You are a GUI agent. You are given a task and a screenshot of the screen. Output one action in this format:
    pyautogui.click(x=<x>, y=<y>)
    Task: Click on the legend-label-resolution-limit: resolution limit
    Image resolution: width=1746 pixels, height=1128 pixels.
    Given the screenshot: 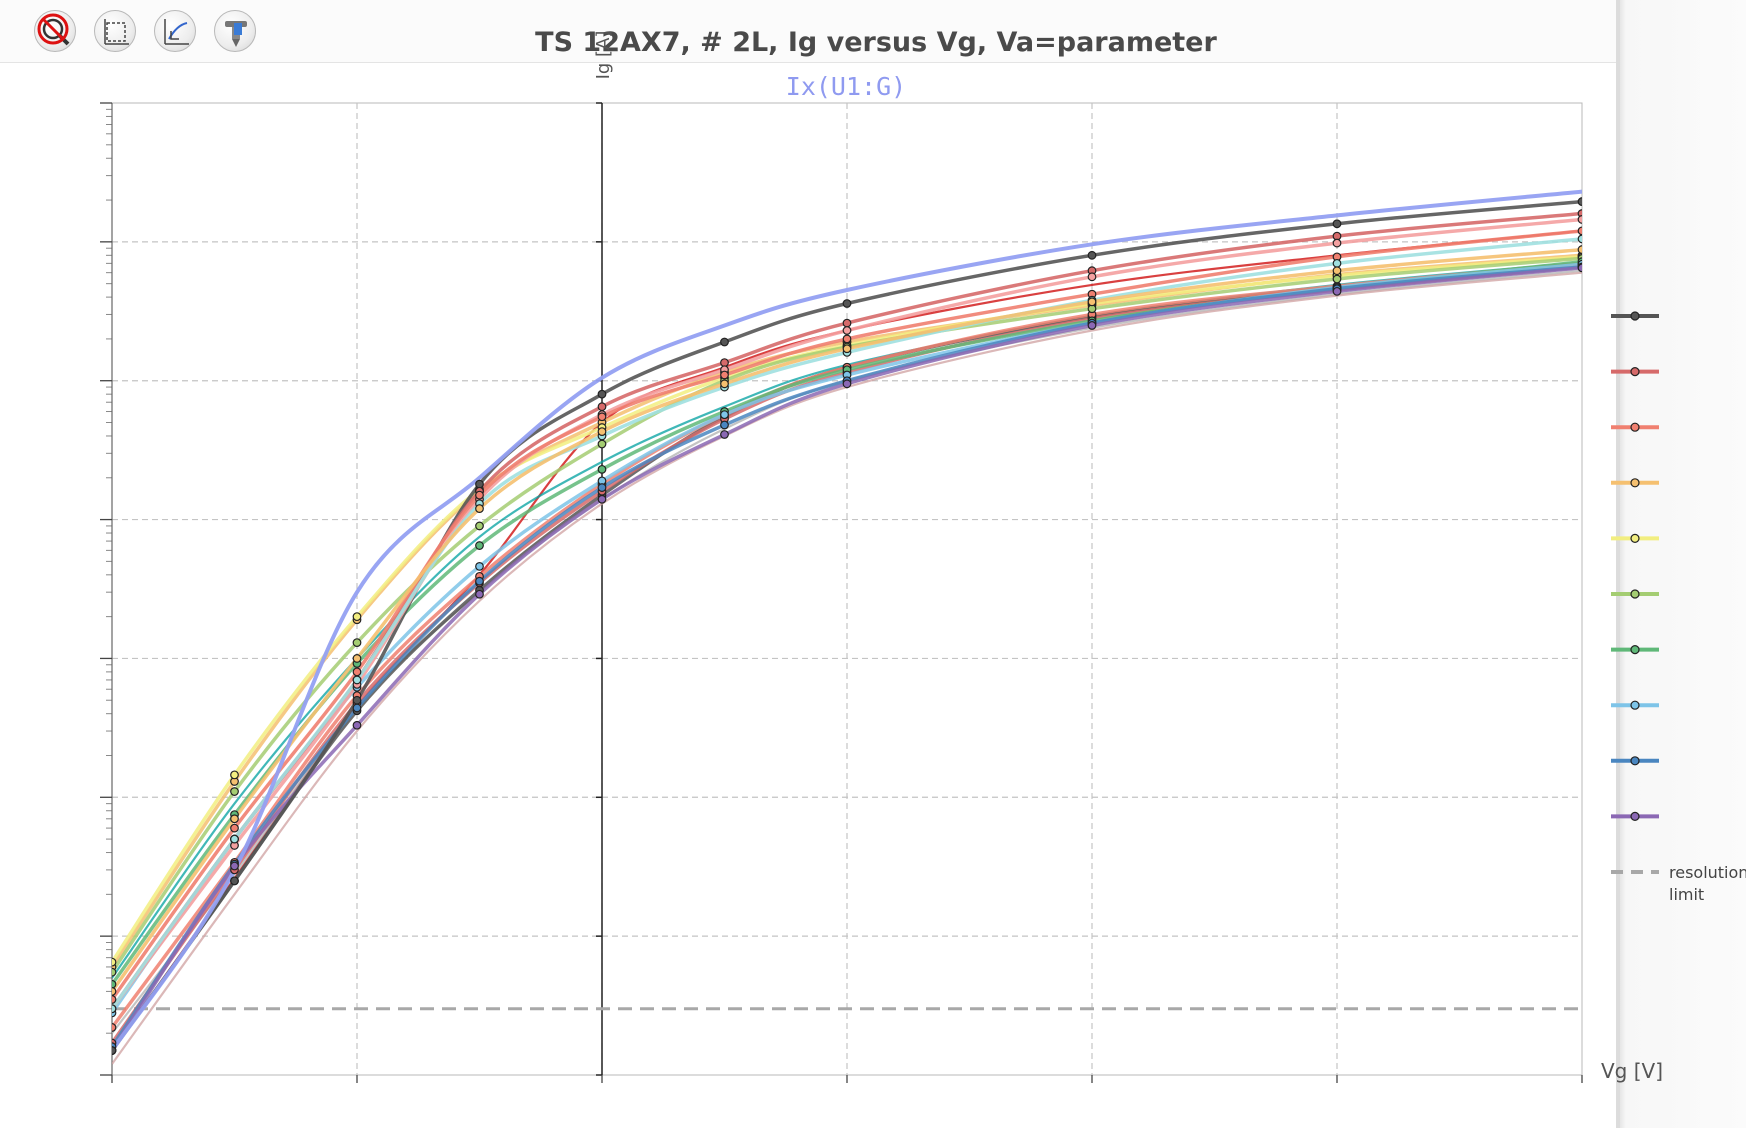 What is the action you would take?
    pyautogui.click(x=1707, y=883)
    